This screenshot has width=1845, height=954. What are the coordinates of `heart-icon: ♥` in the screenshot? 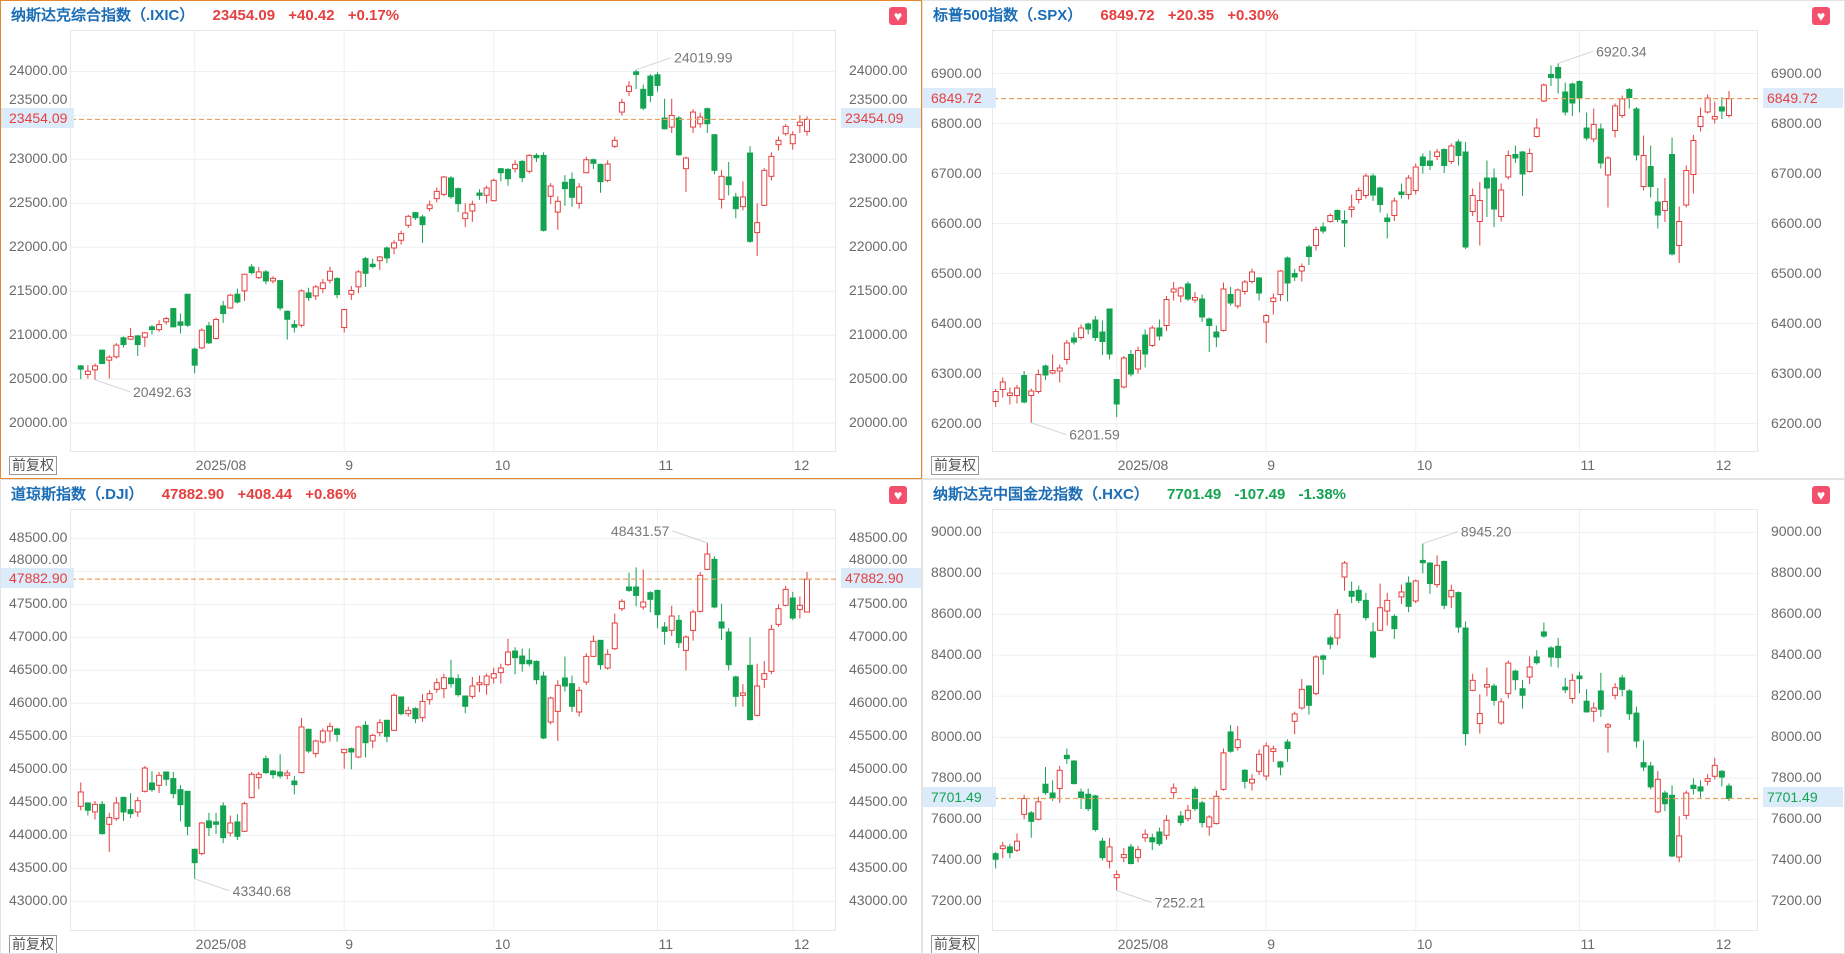 It's located at (898, 16).